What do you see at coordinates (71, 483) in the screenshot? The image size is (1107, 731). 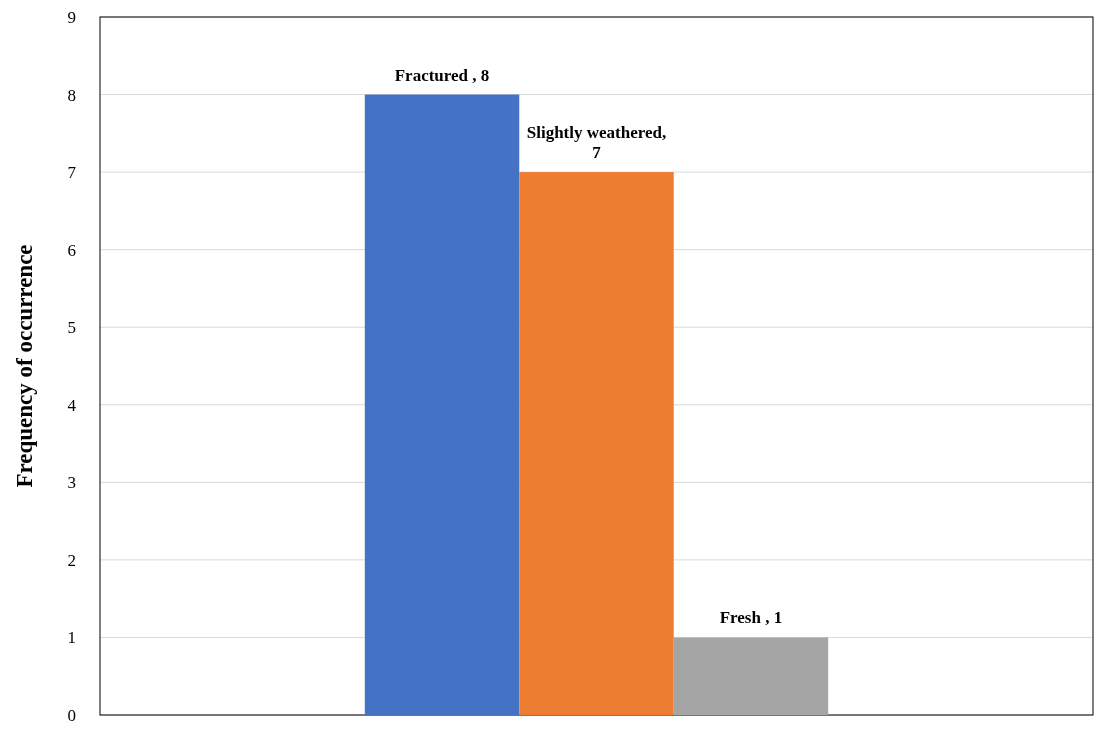 I see `y-tick-label: 3` at bounding box center [71, 483].